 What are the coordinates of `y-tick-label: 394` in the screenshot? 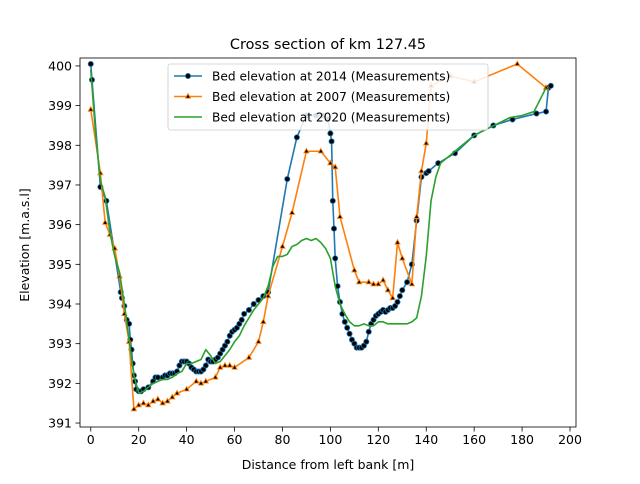 It's located at (60, 304).